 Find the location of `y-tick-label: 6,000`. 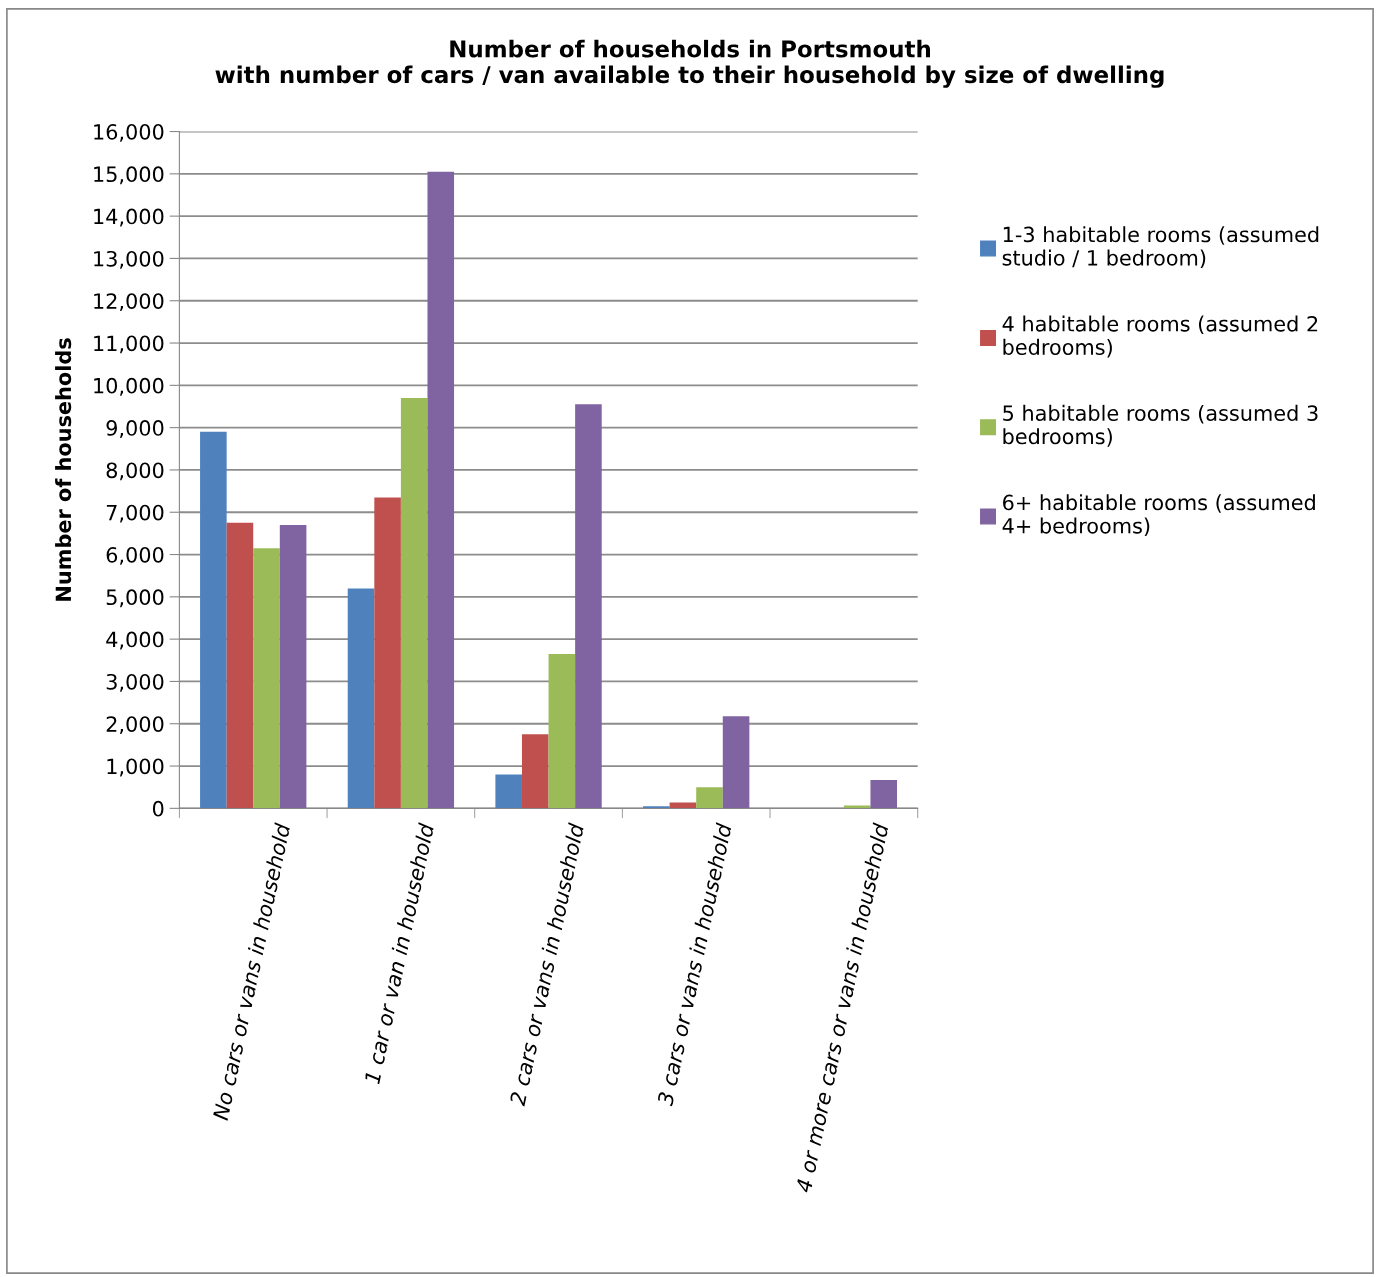

y-tick-label: 6,000 is located at coordinates (135, 555).